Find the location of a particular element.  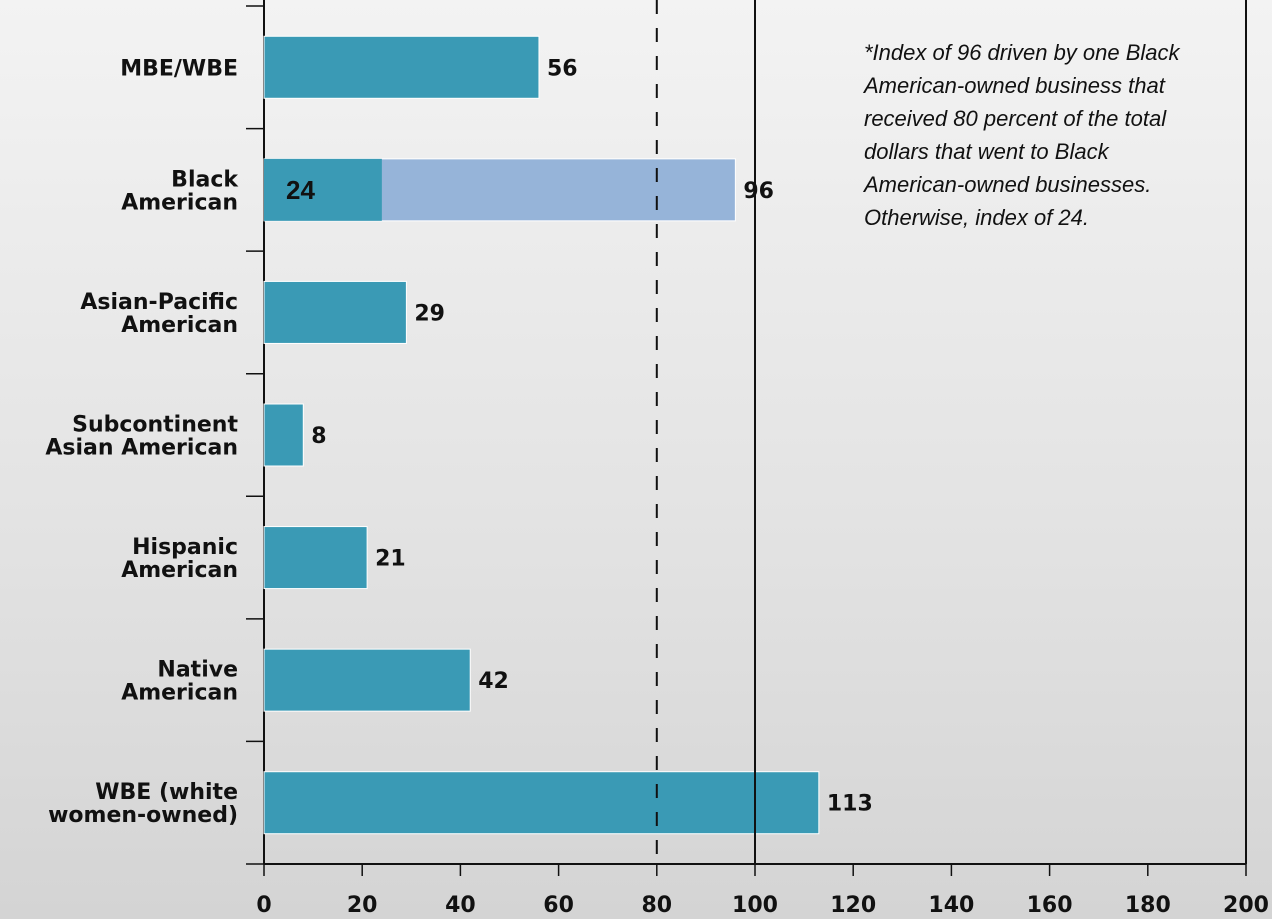

category-label-line: Asian-Pacific is located at coordinates (159, 302).